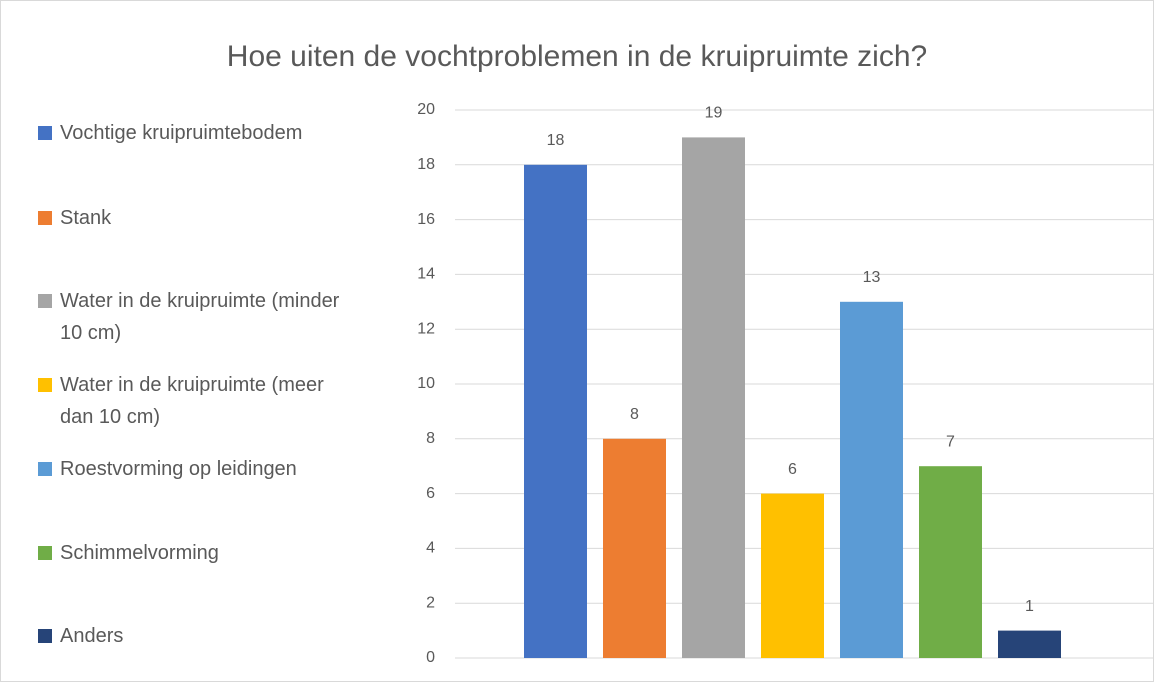  Describe the element at coordinates (430, 493) in the screenshot. I see `y-tick-label: 6` at that location.